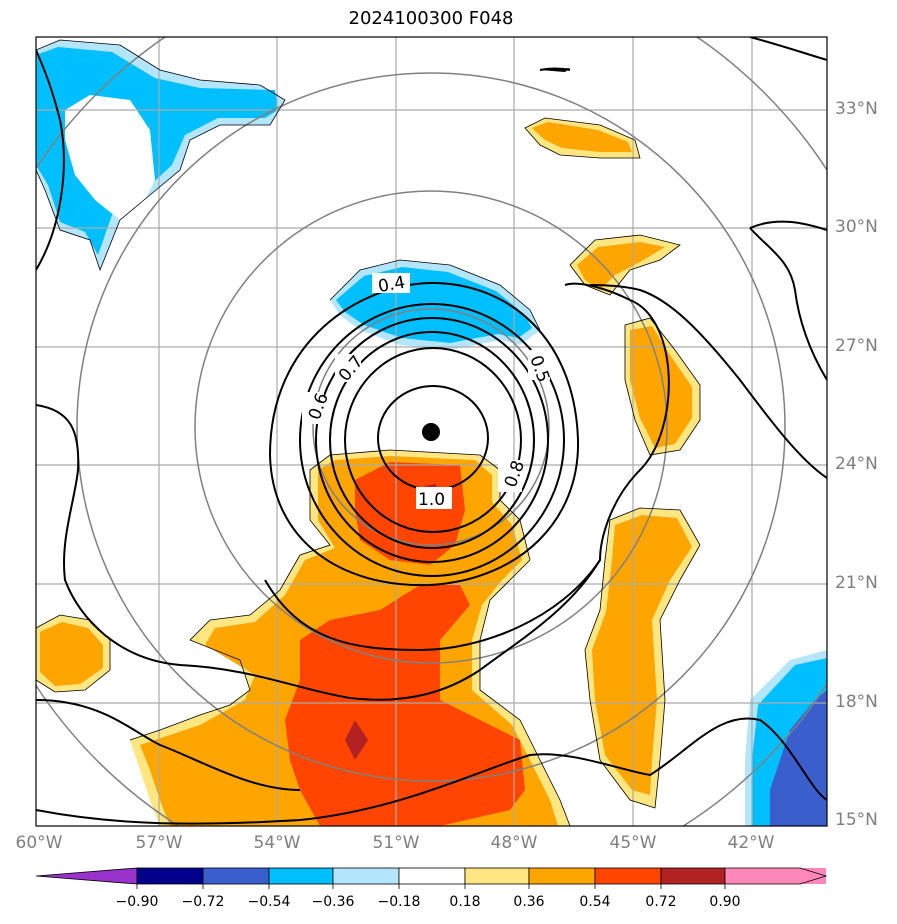 This screenshot has width=897, height=924. What do you see at coordinates (269, 902) in the screenshot?
I see `colorbar-tick-label: −0.54` at bounding box center [269, 902].